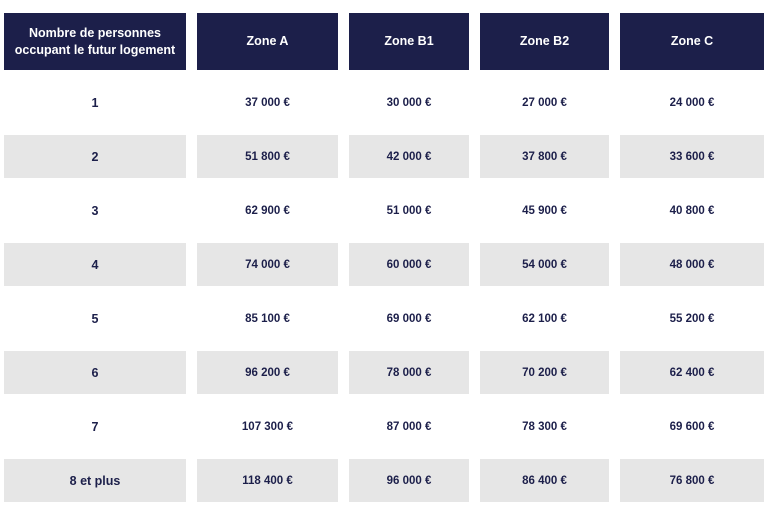 Image resolution: width=768 pixels, height=512 pixels. I want to click on cell-zone-b2: 62 100 €, so click(544, 318).